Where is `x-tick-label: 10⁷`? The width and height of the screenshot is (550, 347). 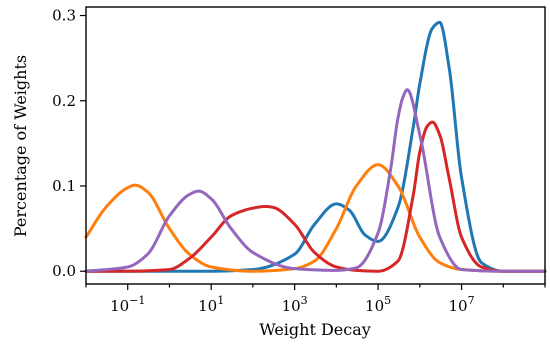 x-tick-label: 10⁷ is located at coordinates (461, 304).